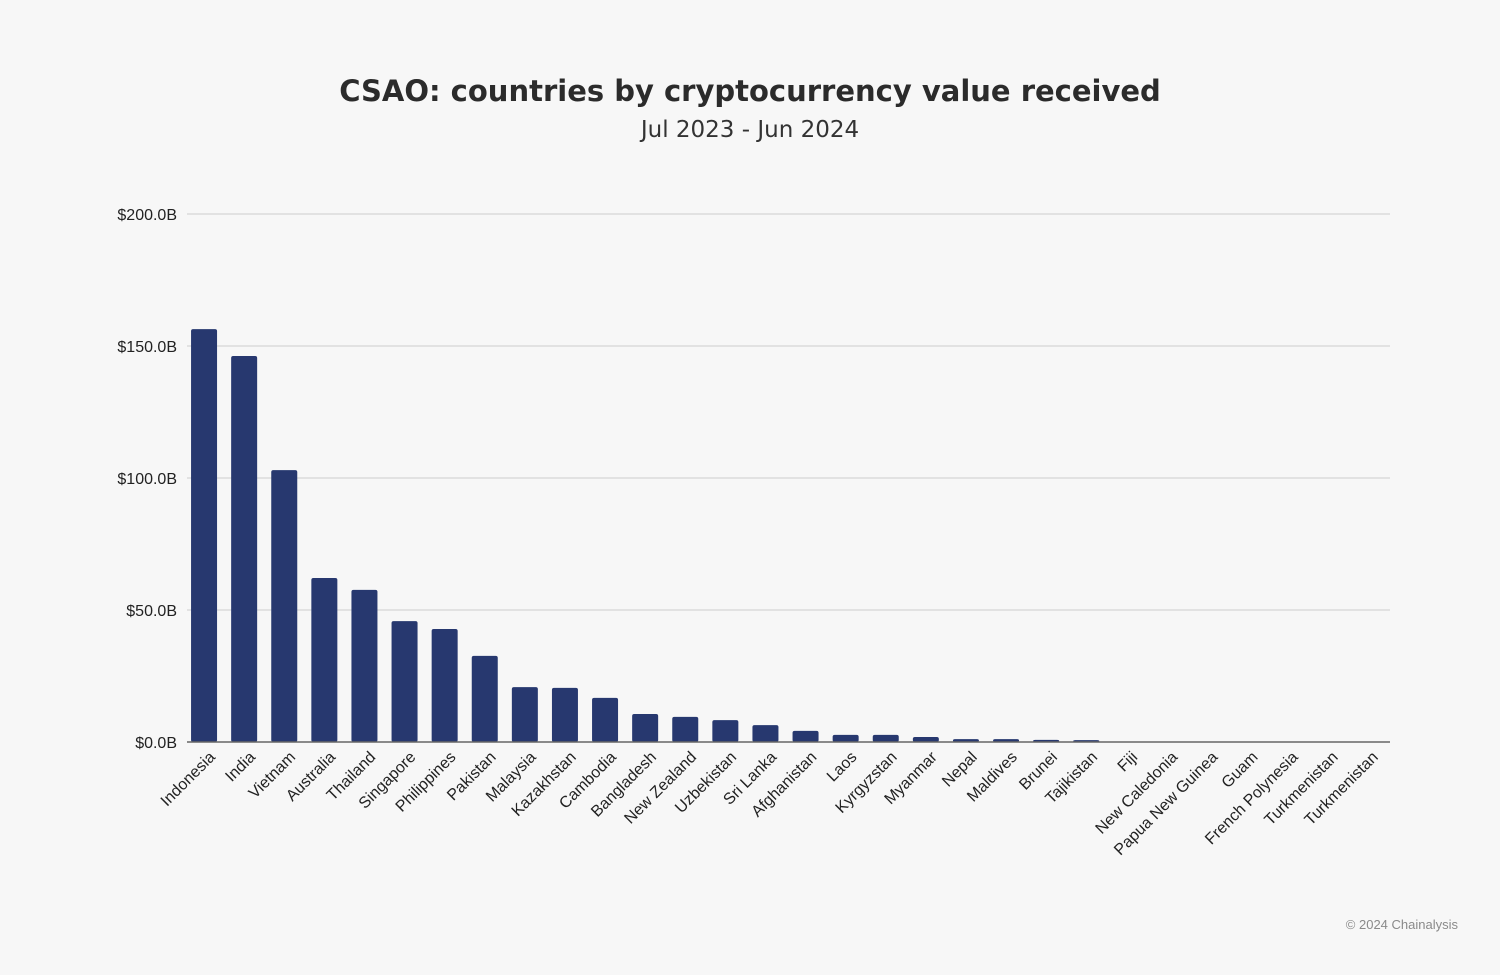  I want to click on copyright-credit: © 2024 Chainalysis, so click(1401, 924).